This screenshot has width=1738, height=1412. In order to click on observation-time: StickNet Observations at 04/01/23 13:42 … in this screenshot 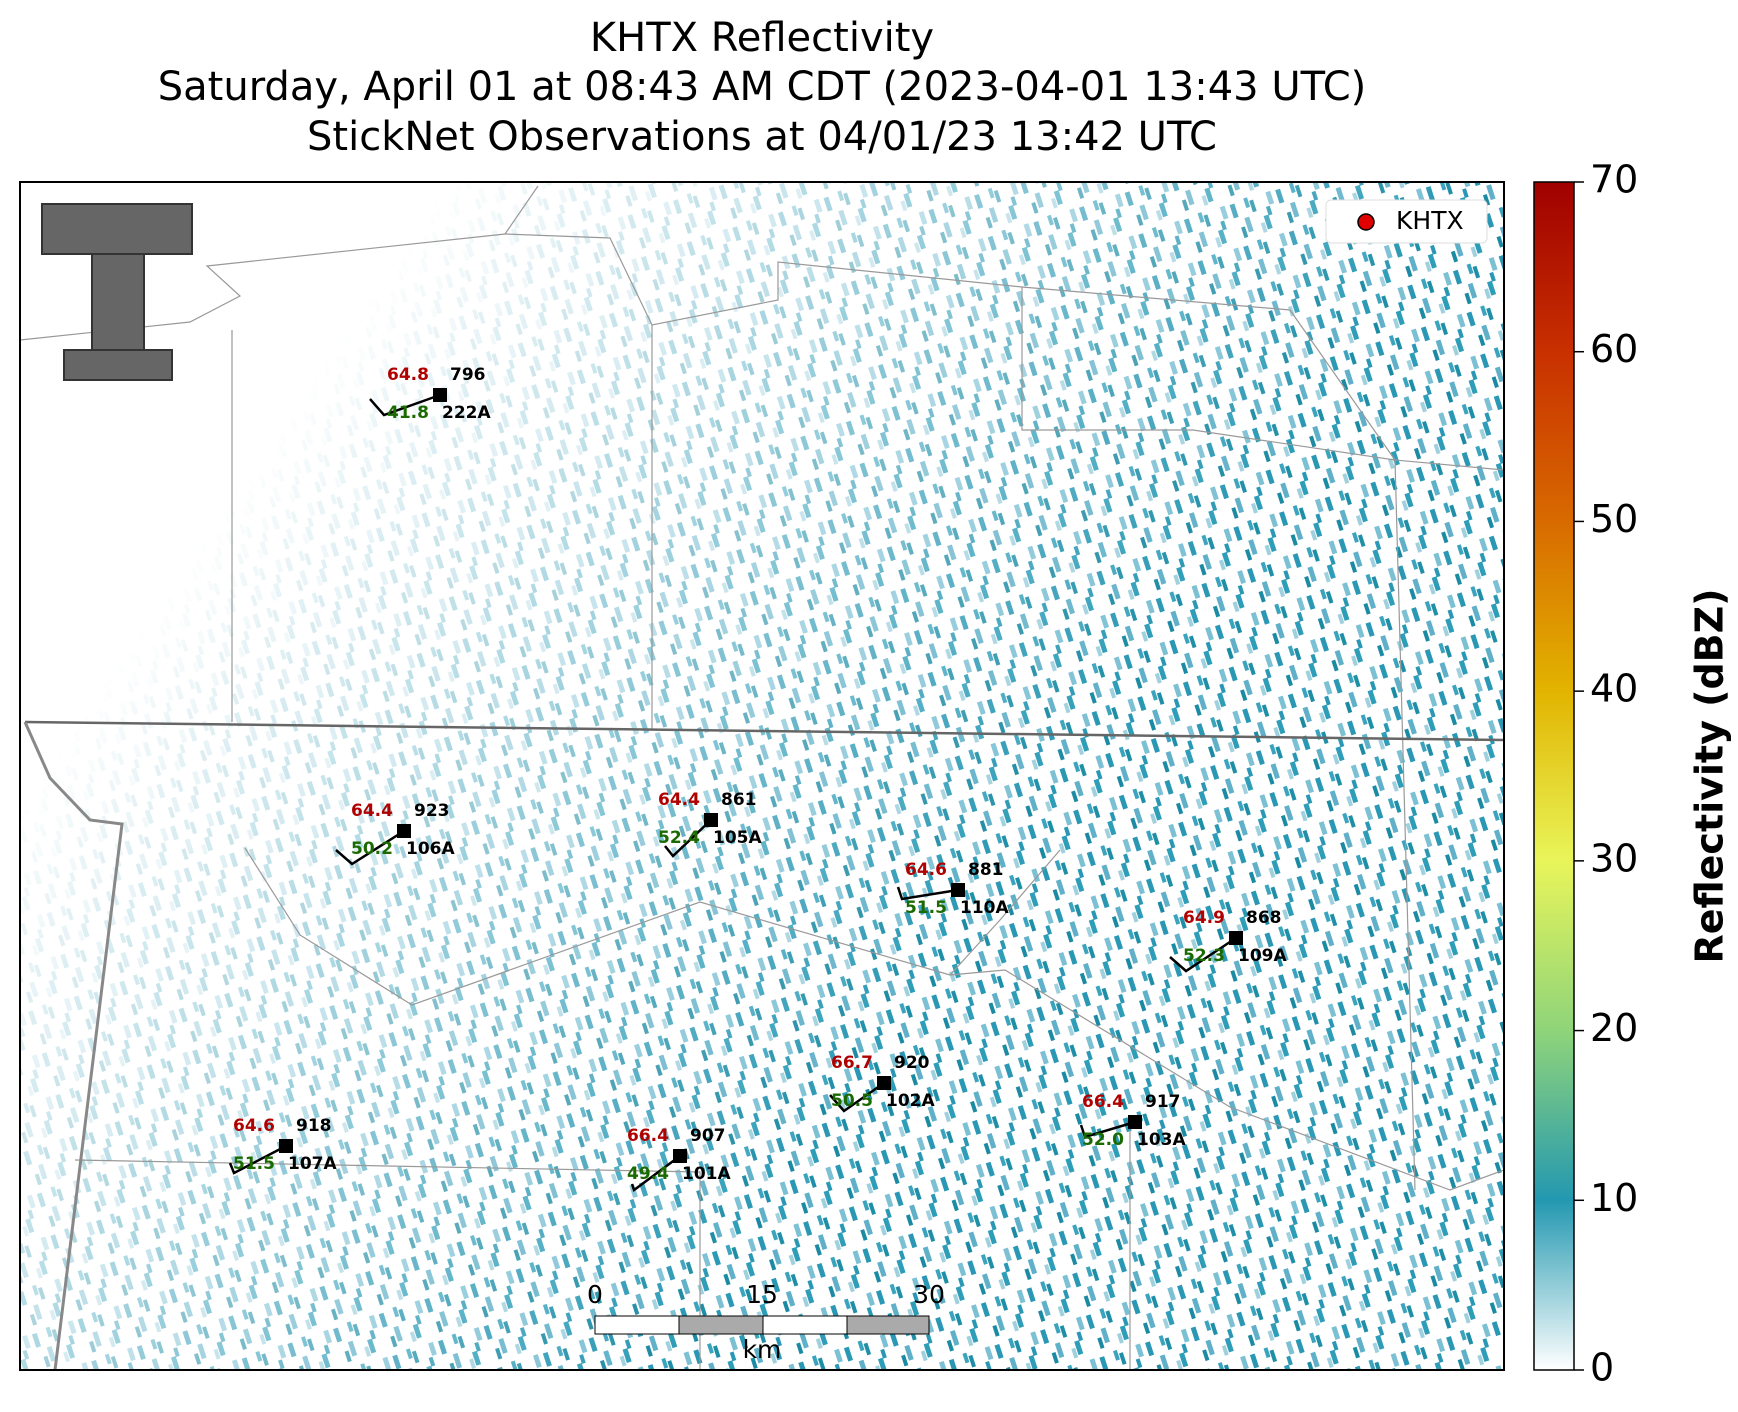, I will do `click(762, 137)`.